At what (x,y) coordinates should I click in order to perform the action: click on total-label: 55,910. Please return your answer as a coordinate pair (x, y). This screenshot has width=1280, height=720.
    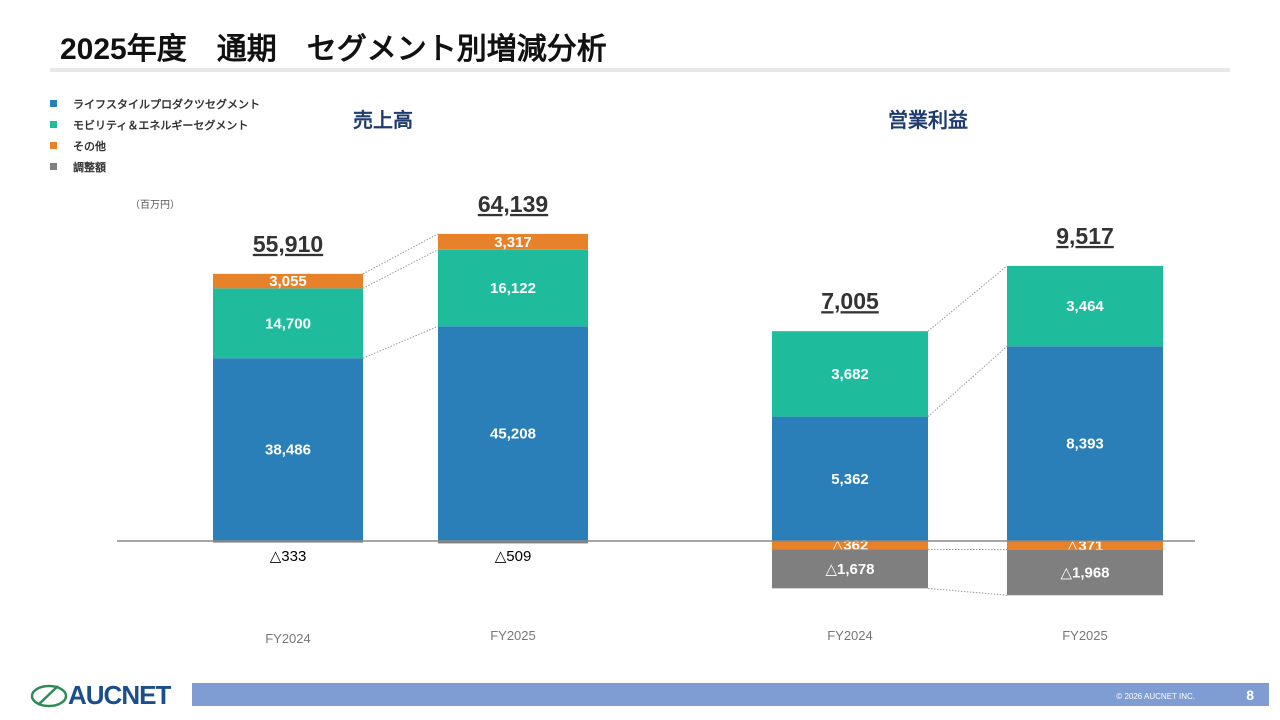
    Looking at the image, I should click on (288, 244).